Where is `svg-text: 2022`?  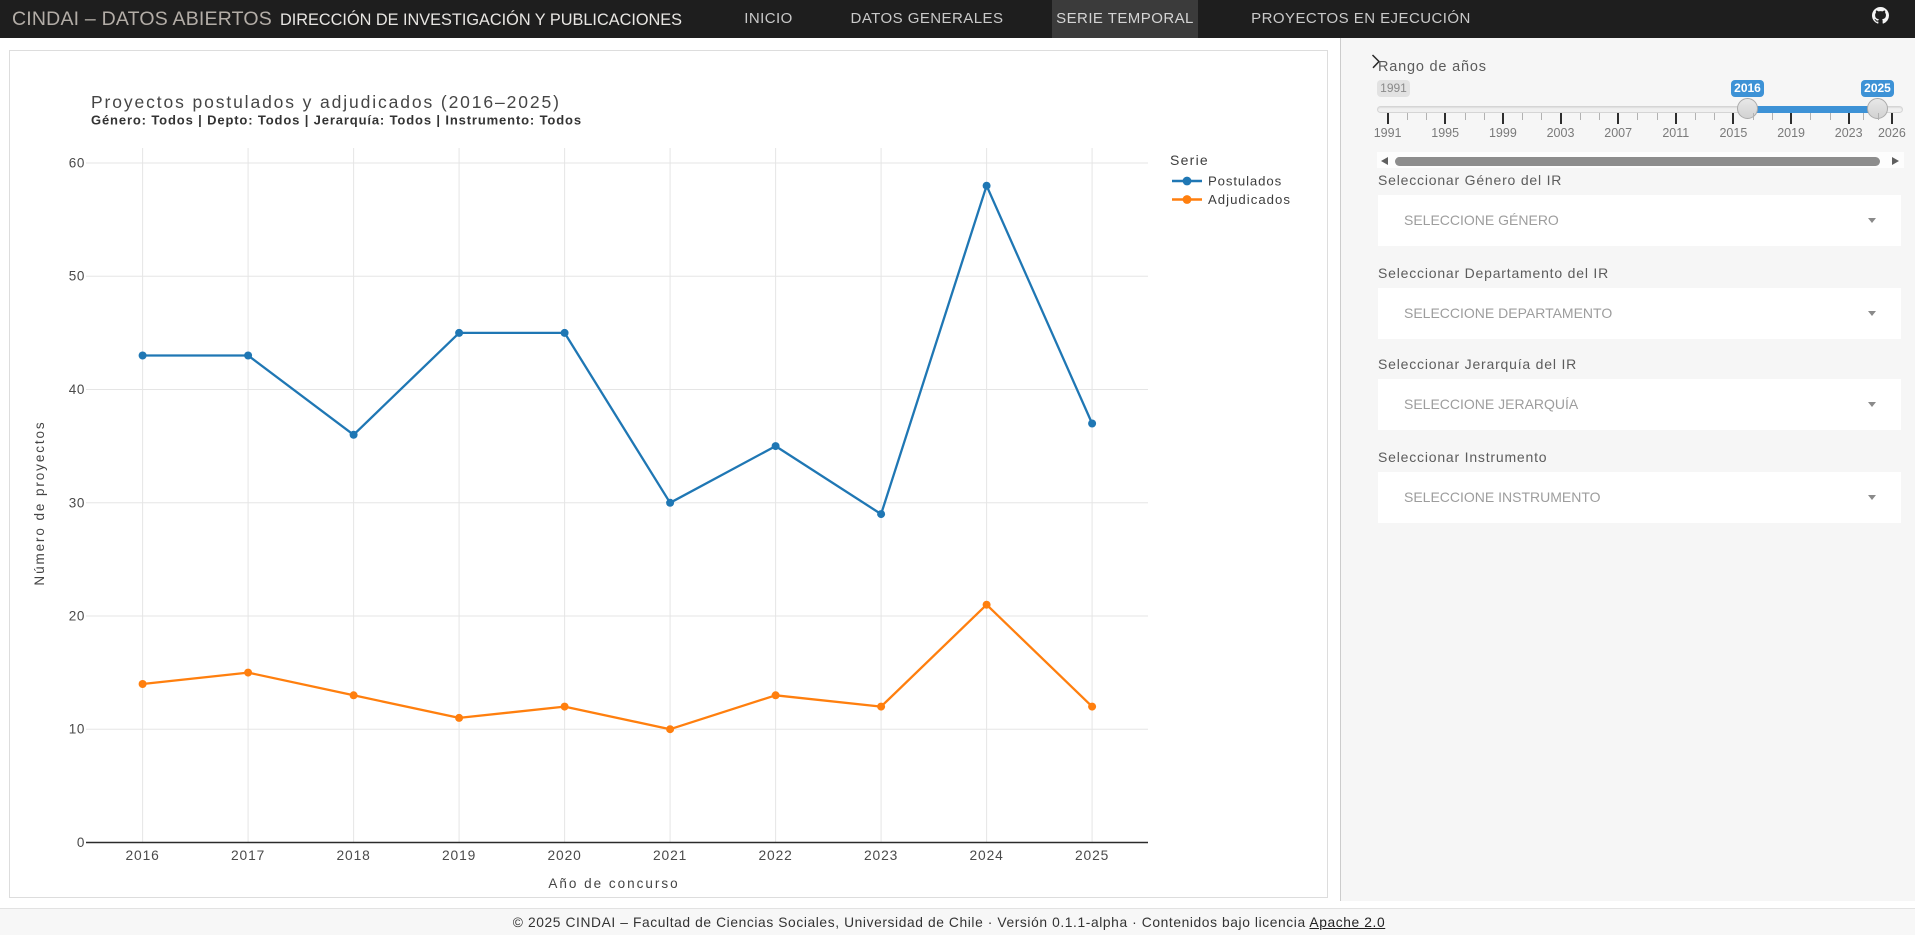 svg-text: 2022 is located at coordinates (775, 855).